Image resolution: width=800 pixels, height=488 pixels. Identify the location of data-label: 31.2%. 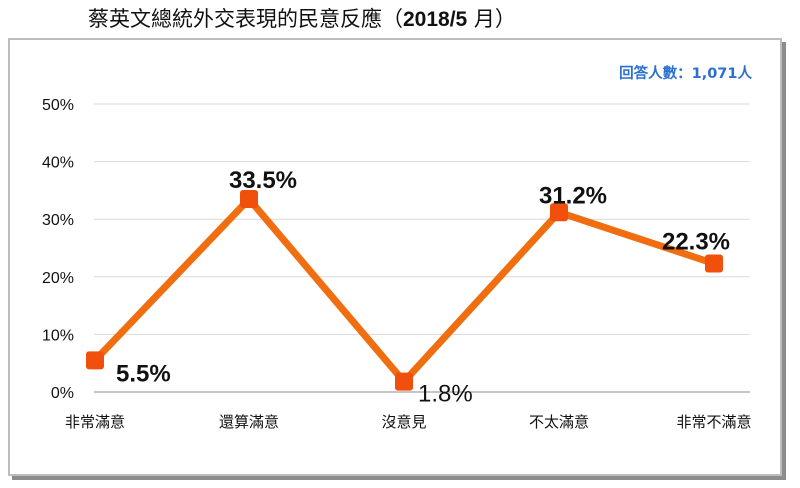
(573, 195).